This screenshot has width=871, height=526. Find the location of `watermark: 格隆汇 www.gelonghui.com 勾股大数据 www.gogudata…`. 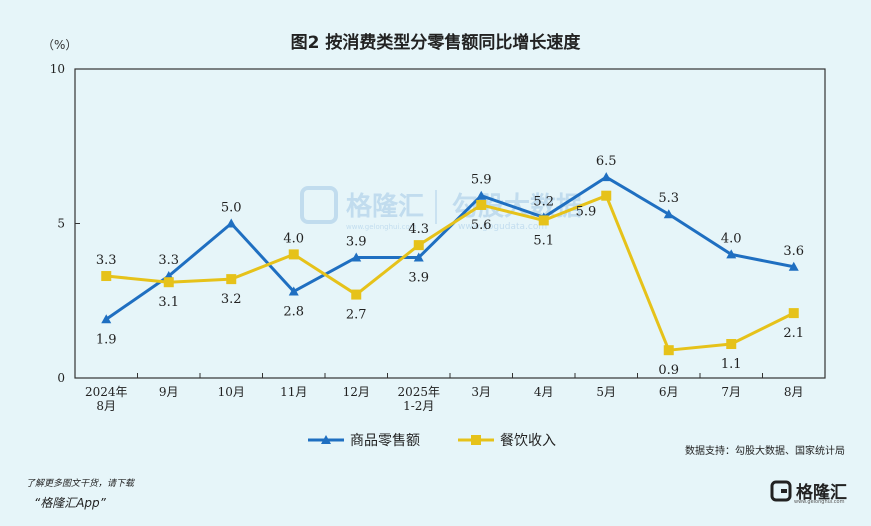

watermark: 格隆汇 www.gelonghui.com 勾股大数据 www.gogudata… is located at coordinates (441, 209).